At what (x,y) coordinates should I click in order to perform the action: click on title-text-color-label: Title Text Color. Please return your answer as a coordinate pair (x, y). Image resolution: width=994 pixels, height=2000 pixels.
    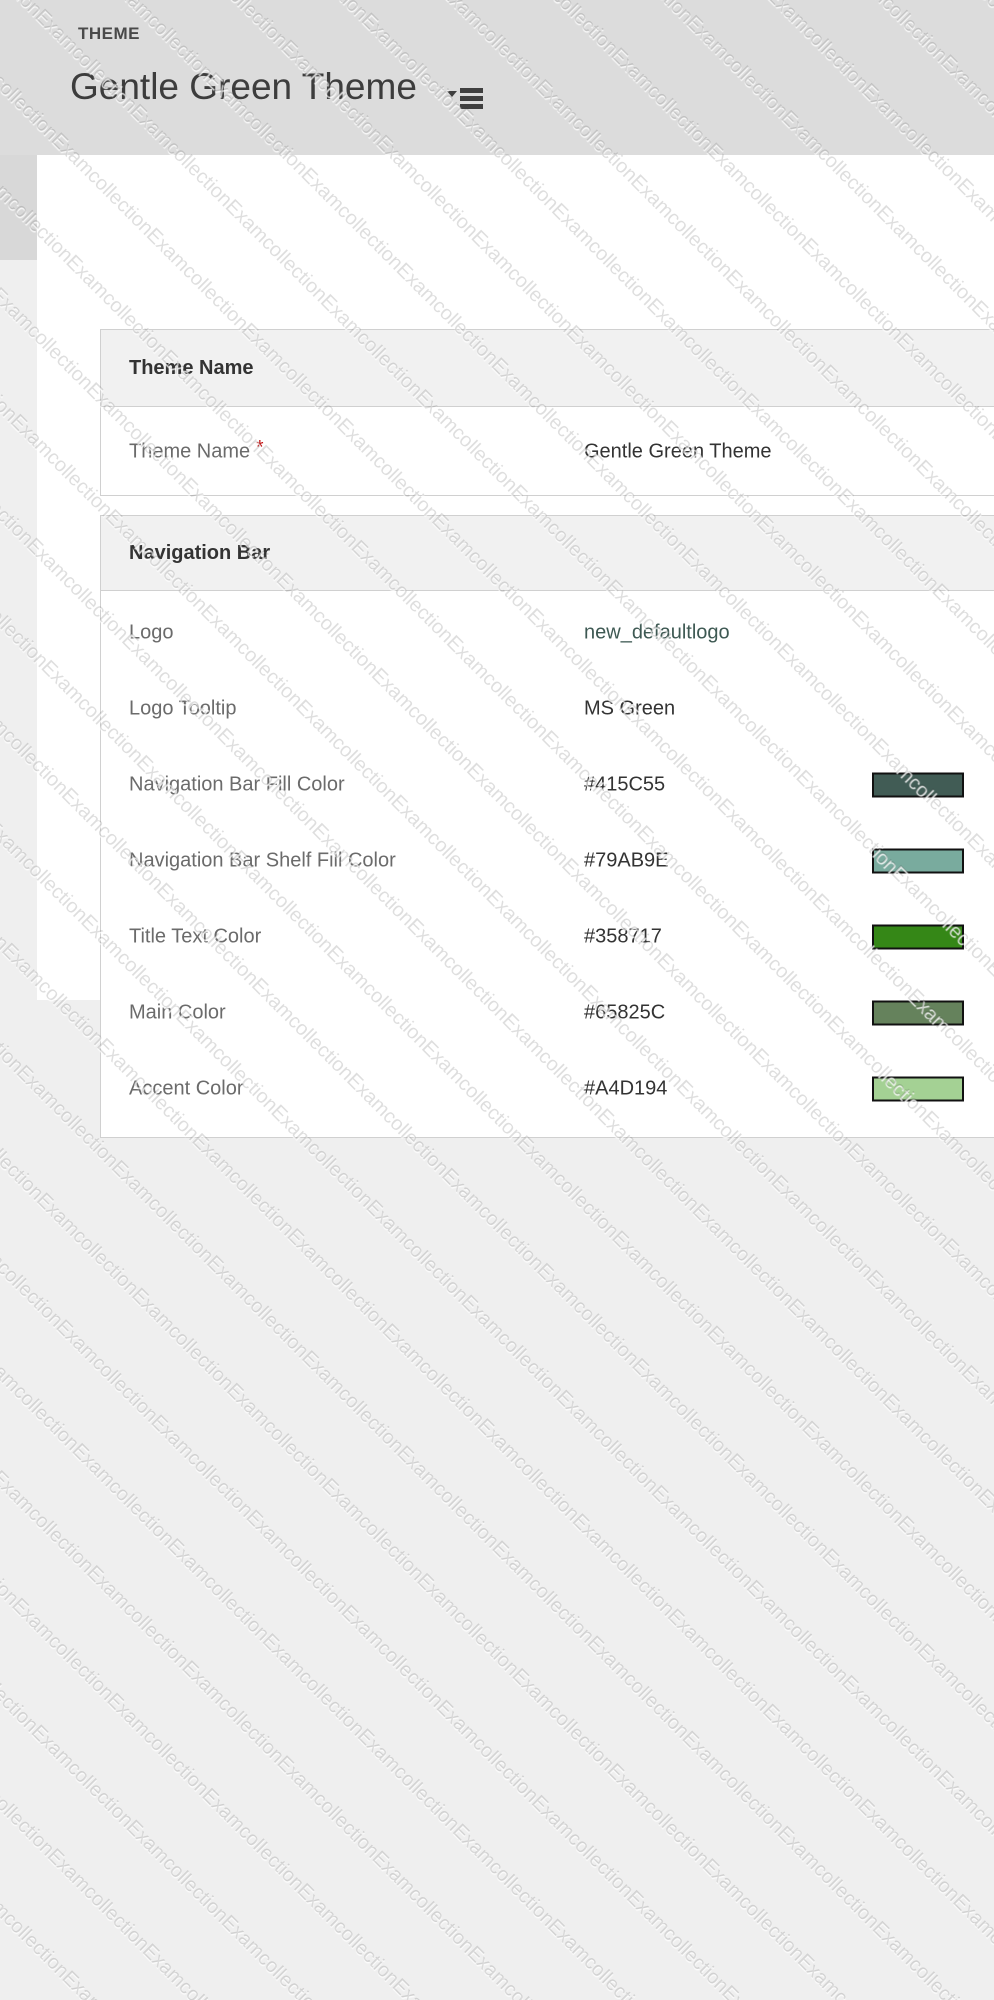
    Looking at the image, I should click on (195, 936).